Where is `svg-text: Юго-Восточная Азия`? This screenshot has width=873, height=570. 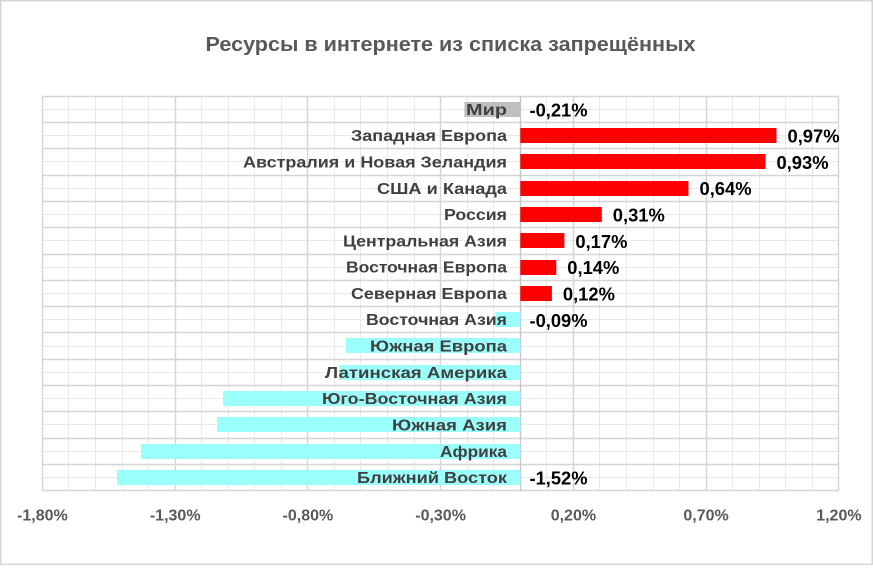 svg-text: Юго-Восточная Азия is located at coordinates (414, 399).